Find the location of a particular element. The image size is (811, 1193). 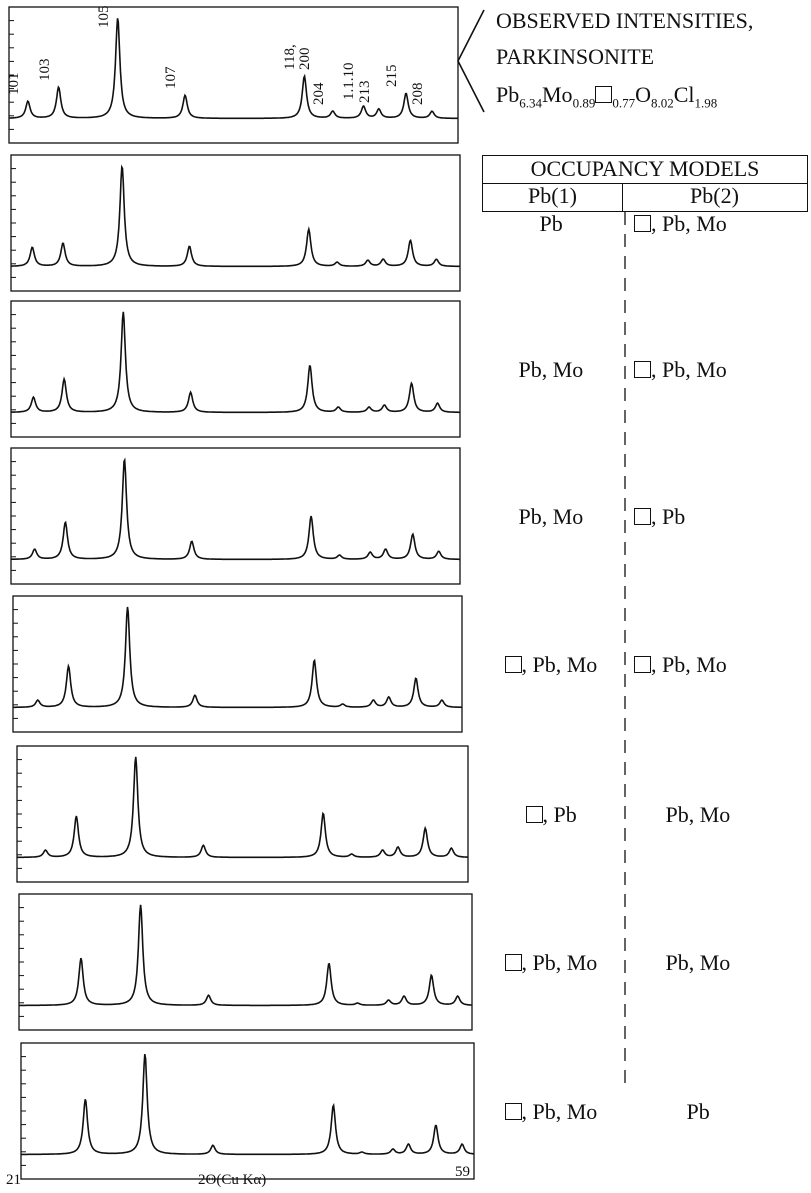

peak-label: 107 is located at coordinates (171, 78).